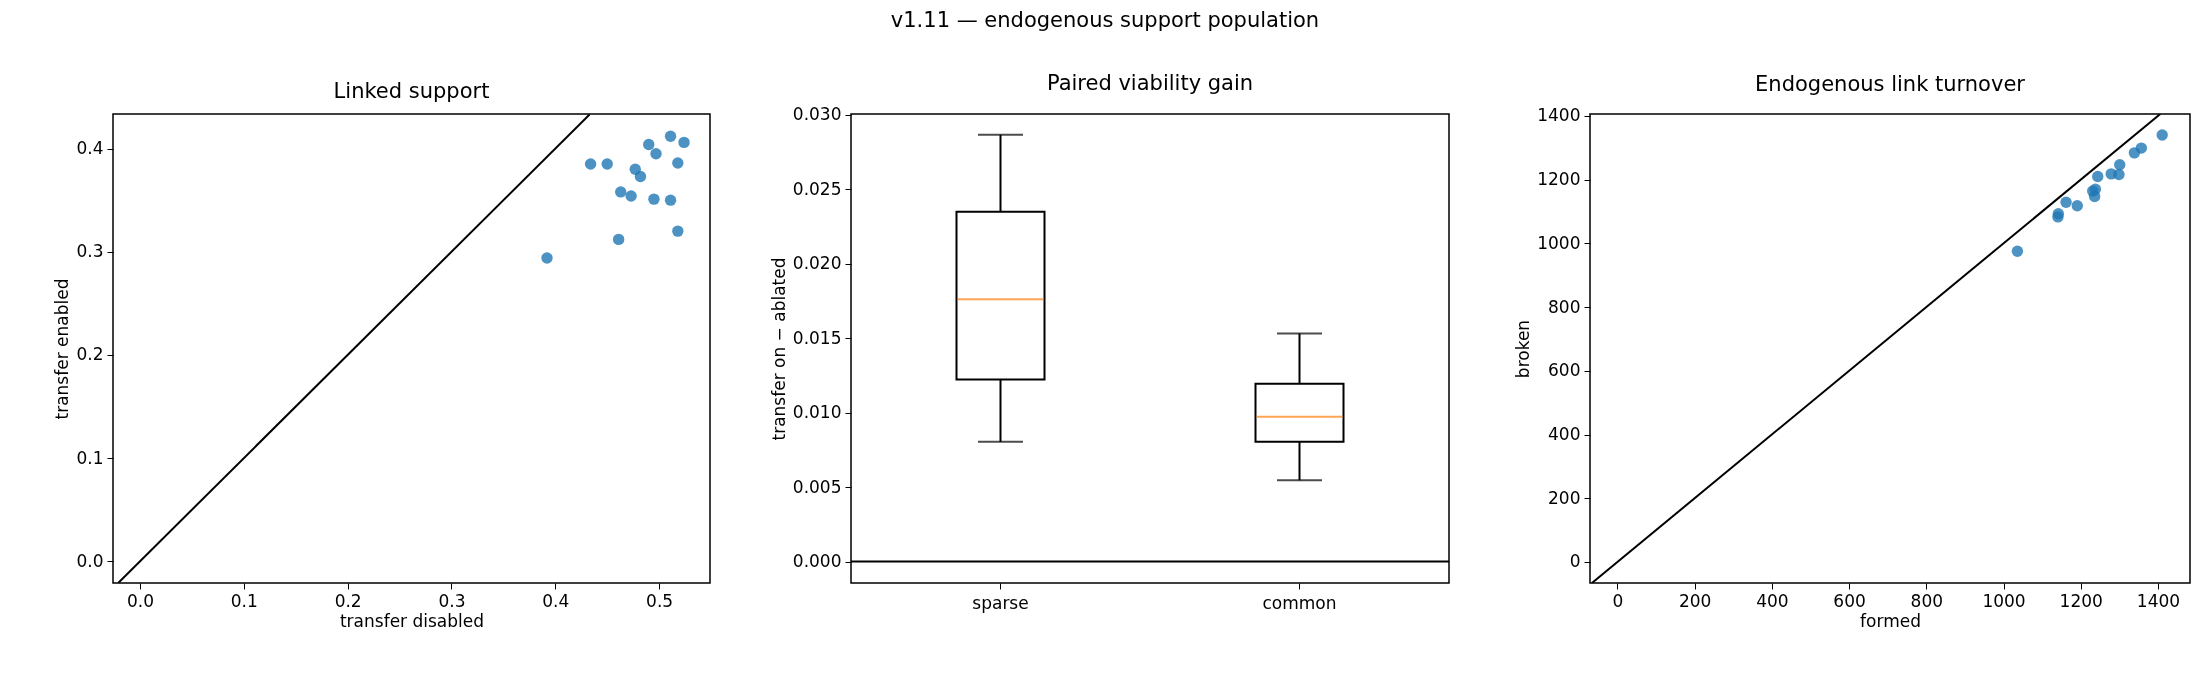 This screenshot has width=2210, height=680. Describe the element at coordinates (817, 188) in the screenshot. I see `y-tick-label: 0.025` at that location.